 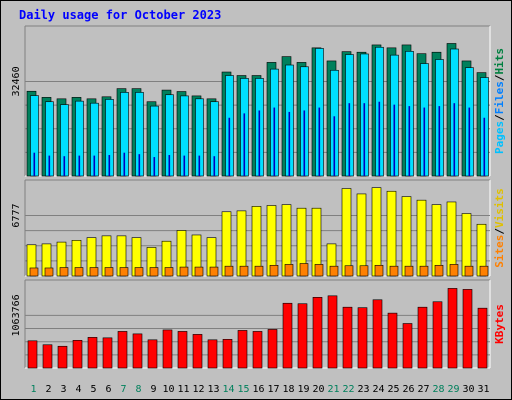 I want to click on x-tick-label: 3, so click(x=63, y=389).